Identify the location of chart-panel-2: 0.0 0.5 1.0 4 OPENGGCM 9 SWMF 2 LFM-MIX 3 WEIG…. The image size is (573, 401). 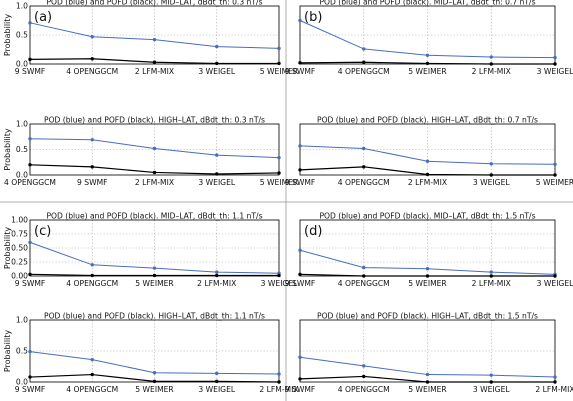
(151, 152).